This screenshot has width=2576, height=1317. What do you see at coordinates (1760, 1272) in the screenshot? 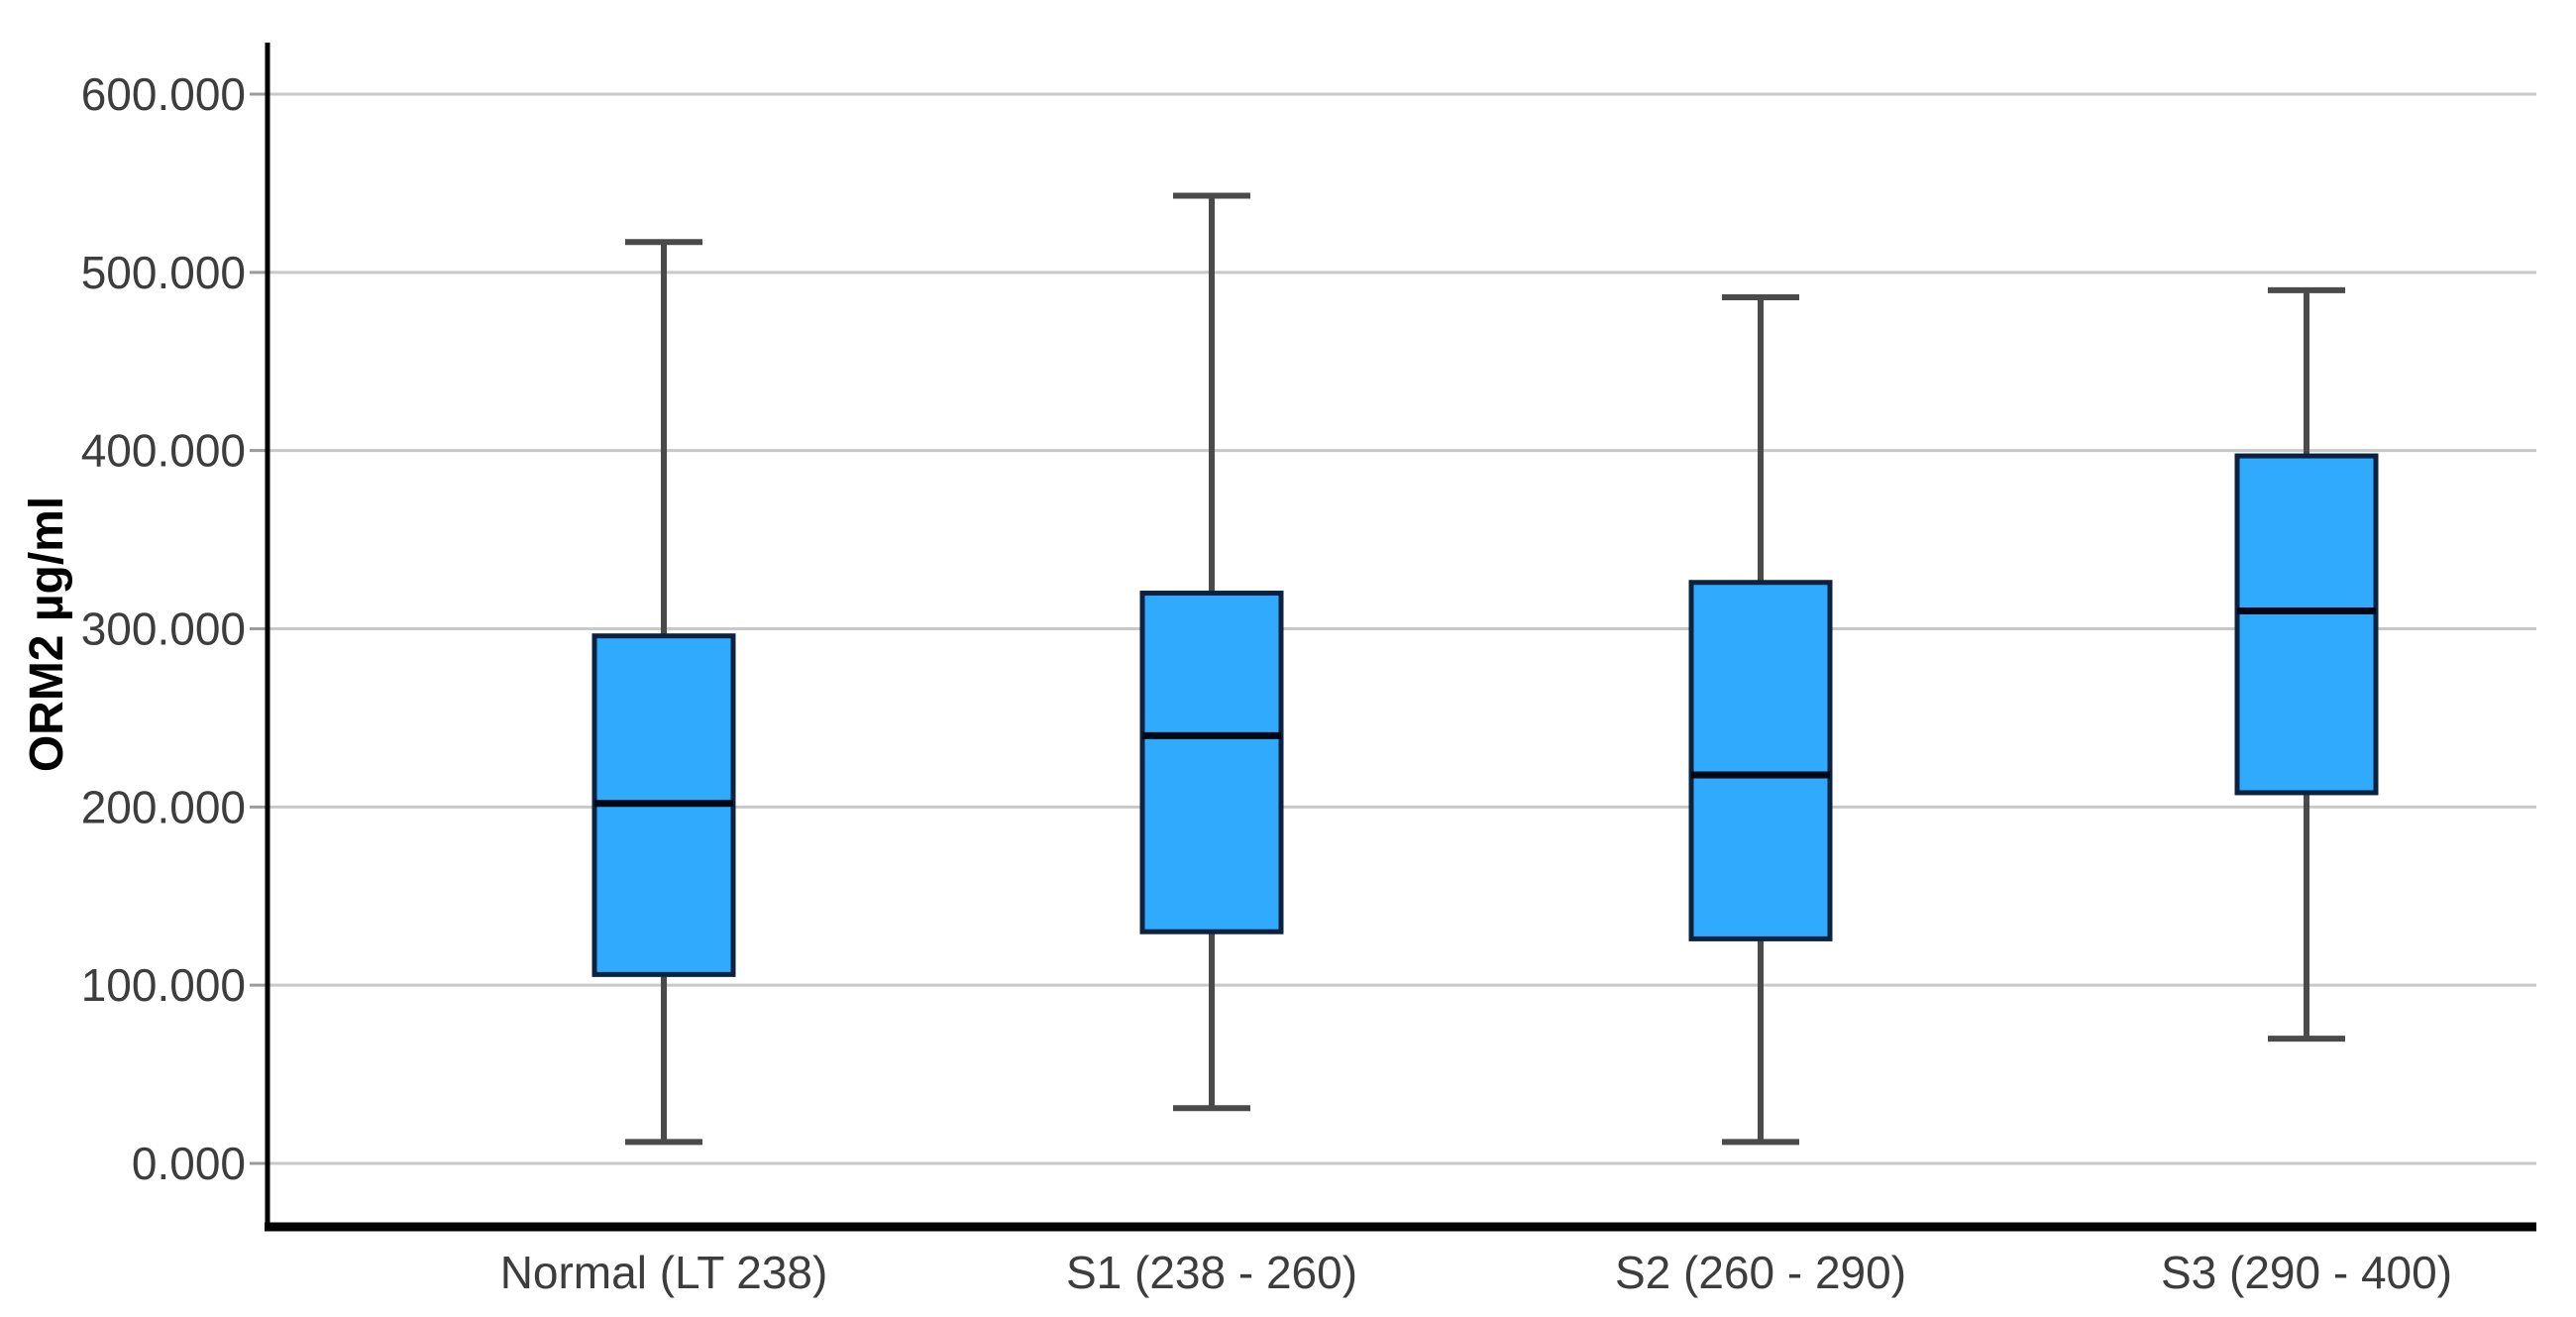
I see `x-category-label-3: S2 (260 - 290)` at bounding box center [1760, 1272].